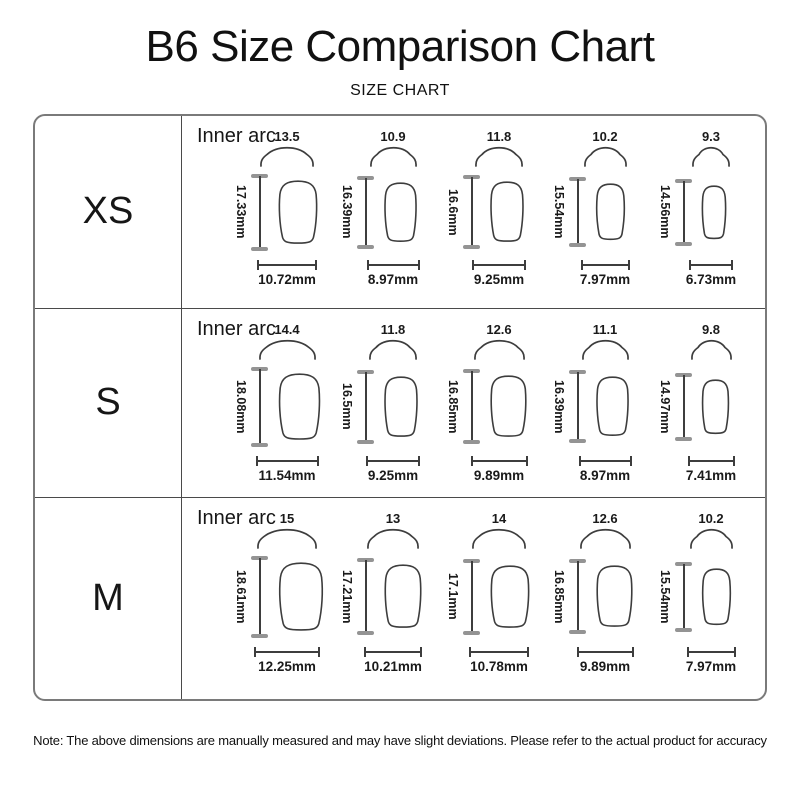 The height and width of the screenshot is (800, 800). I want to click on shape-column: 13 17.21mm 10.21mm, so click(393, 592).